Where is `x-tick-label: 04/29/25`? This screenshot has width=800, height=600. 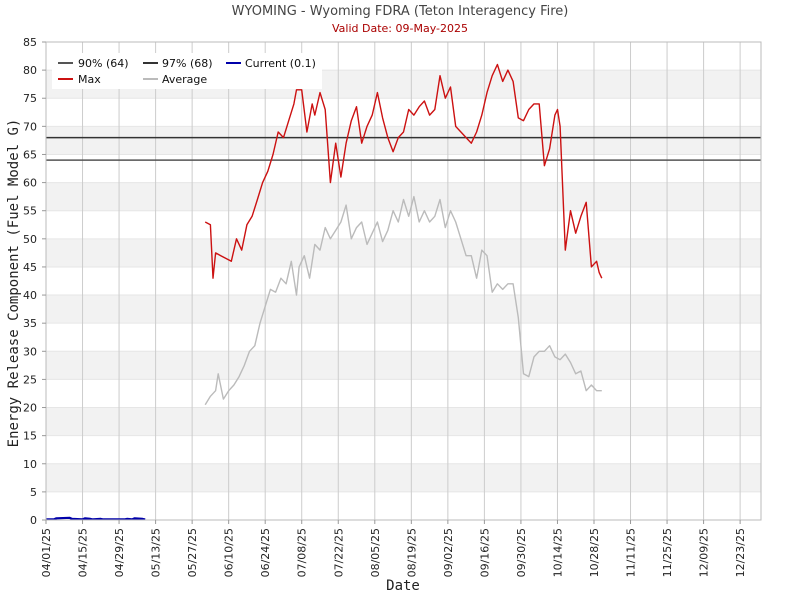
x-tick-label: 04/29/25 is located at coordinates (119, 552).